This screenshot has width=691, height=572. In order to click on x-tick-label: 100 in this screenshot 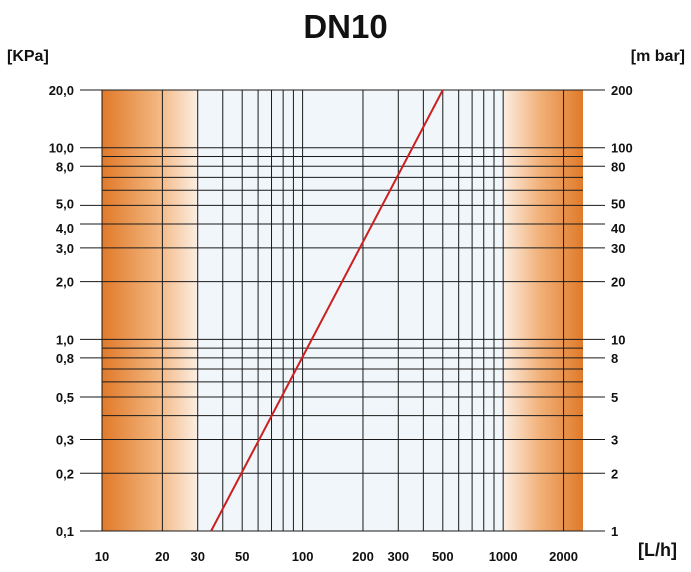, I will do `click(303, 556)`.